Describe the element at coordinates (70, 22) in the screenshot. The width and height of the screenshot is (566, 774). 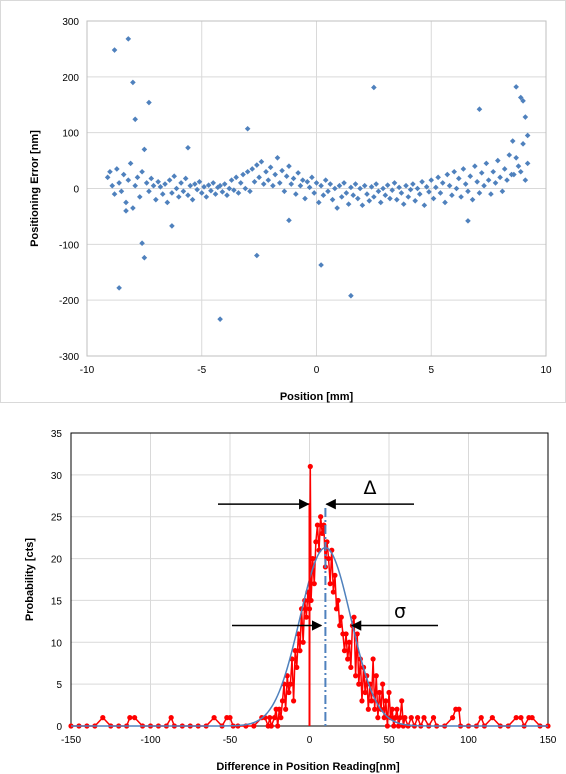
I see `y-tick-label: 300` at that location.